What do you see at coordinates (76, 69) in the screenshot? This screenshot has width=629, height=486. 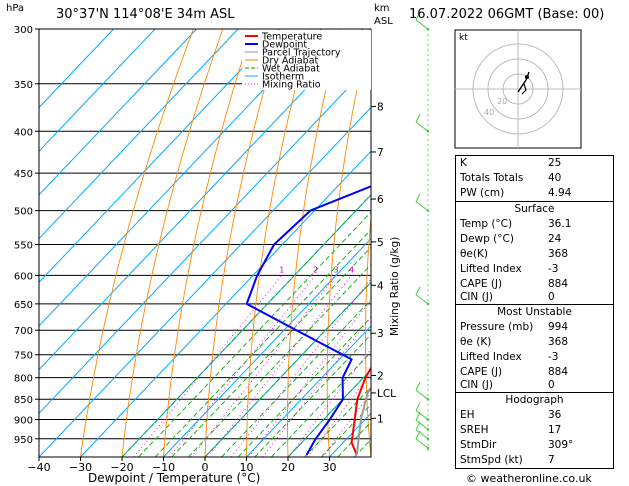 I see `isotherm-line` at bounding box center [76, 69].